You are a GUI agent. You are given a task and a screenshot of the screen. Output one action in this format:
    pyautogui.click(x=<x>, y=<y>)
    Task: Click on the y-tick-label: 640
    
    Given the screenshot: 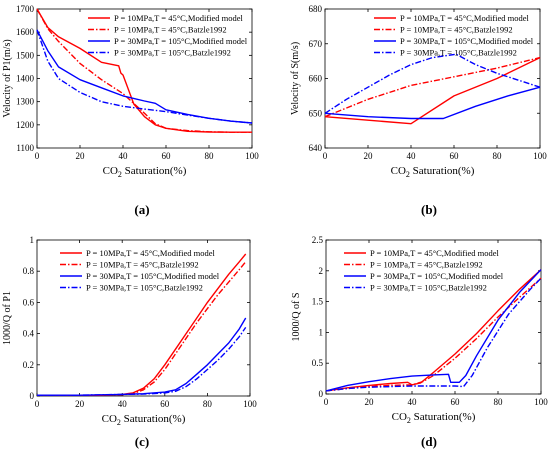 What is the action you would take?
    pyautogui.click(x=316, y=148)
    